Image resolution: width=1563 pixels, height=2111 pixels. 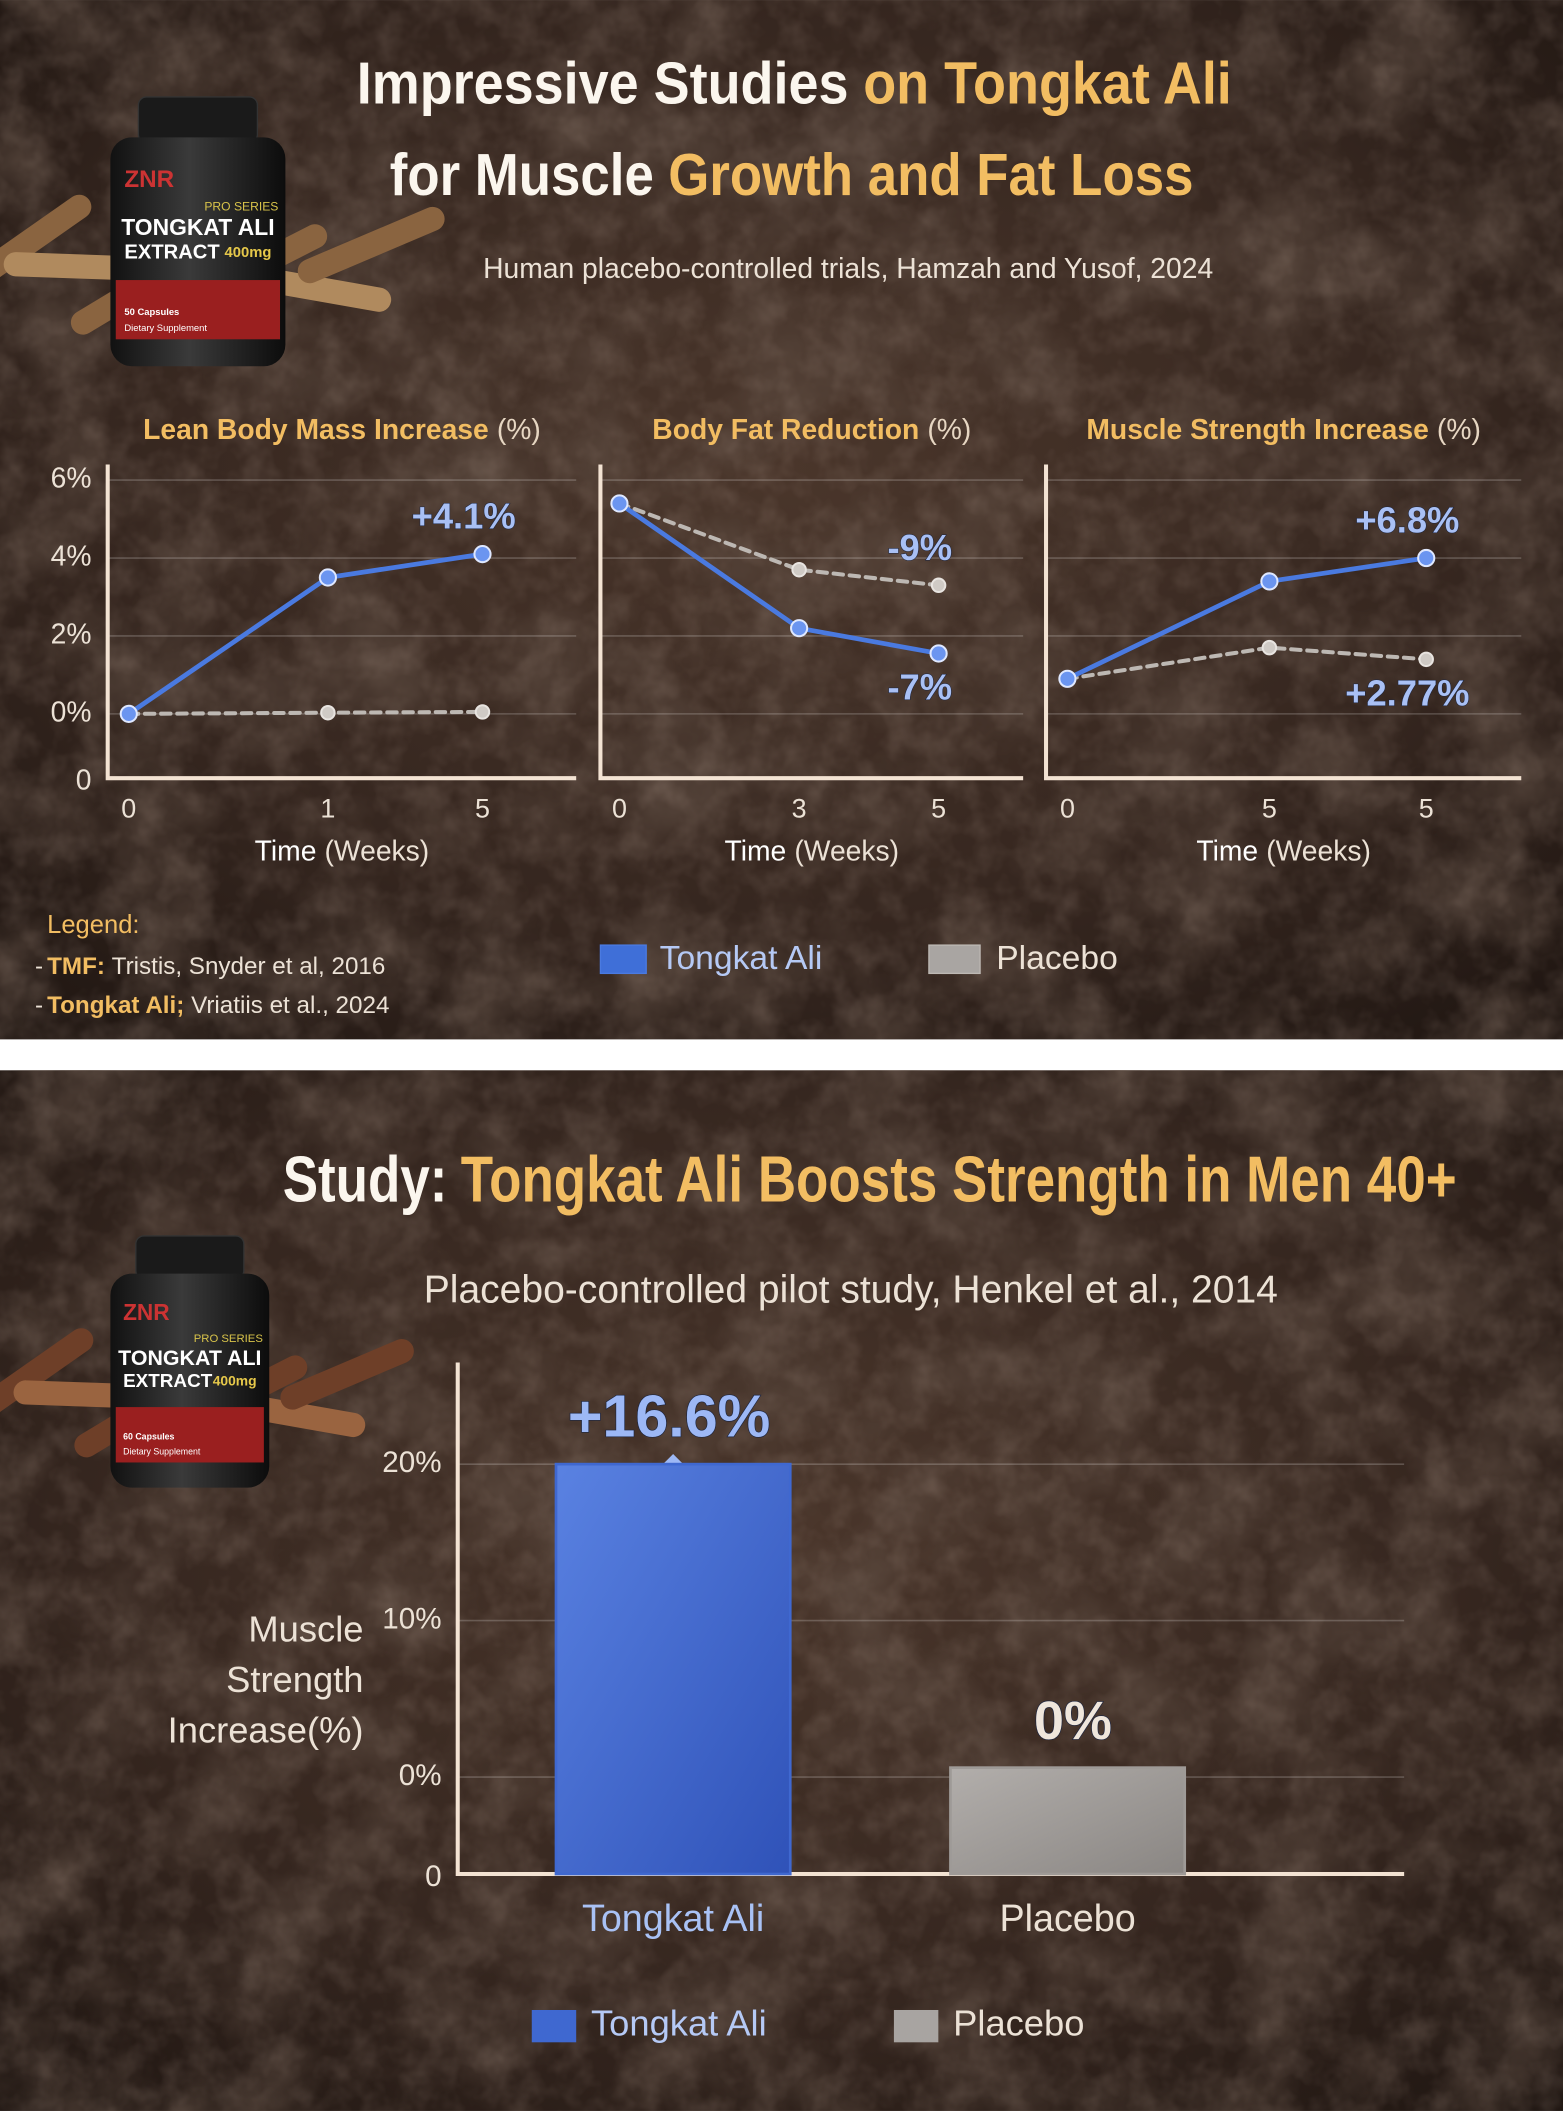 What do you see at coordinates (71, 478) in the screenshot?
I see `y-tick-label: 6%` at bounding box center [71, 478].